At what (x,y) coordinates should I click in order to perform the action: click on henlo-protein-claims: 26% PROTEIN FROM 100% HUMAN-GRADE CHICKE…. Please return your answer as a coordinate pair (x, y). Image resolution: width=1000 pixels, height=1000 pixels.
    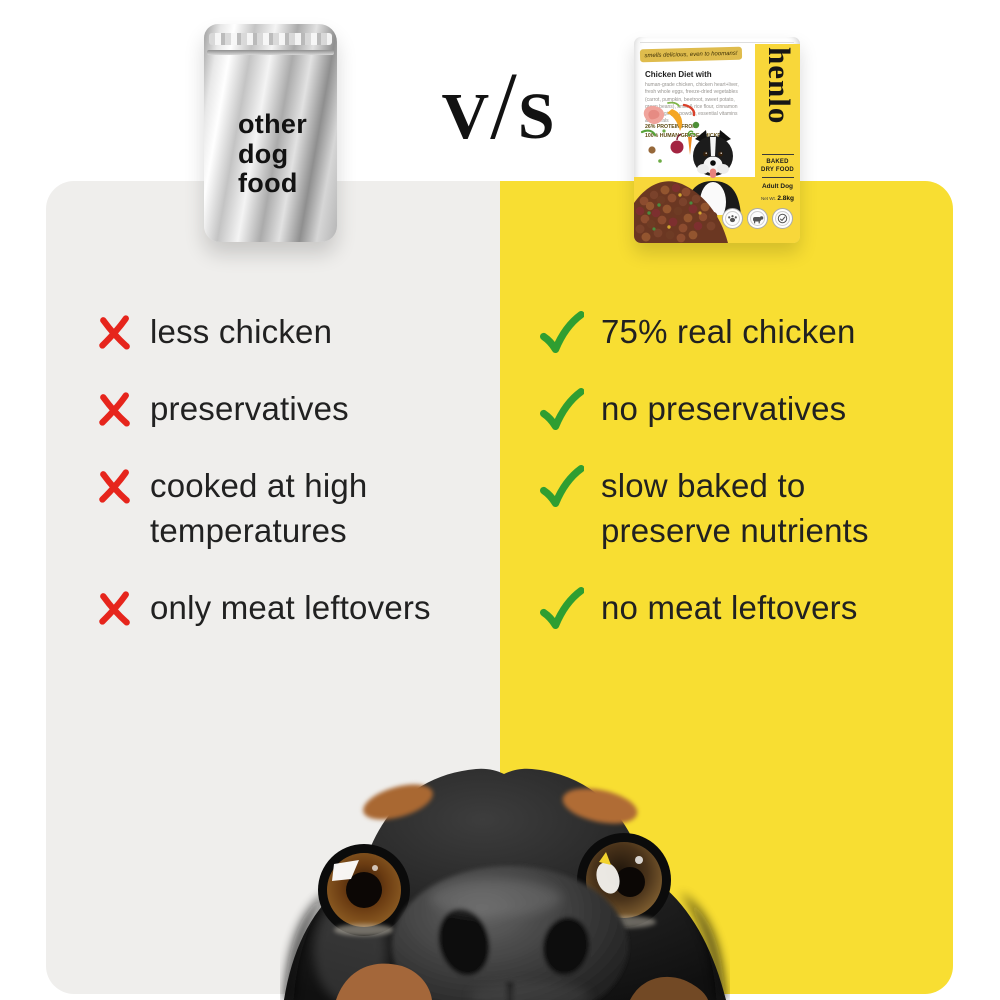
    Looking at the image, I should click on (685, 132).